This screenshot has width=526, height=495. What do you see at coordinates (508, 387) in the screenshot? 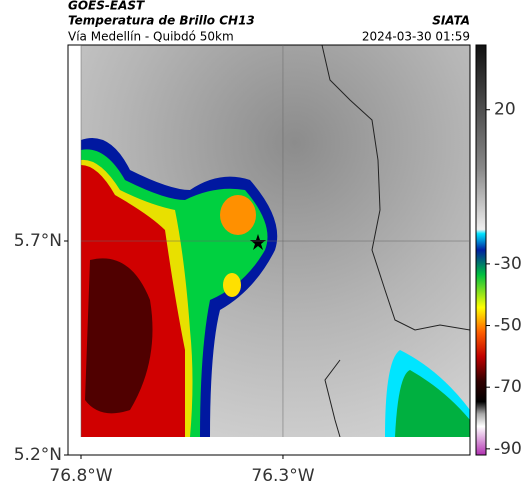
I see `colorbar-tick-label: -70` at bounding box center [508, 387].